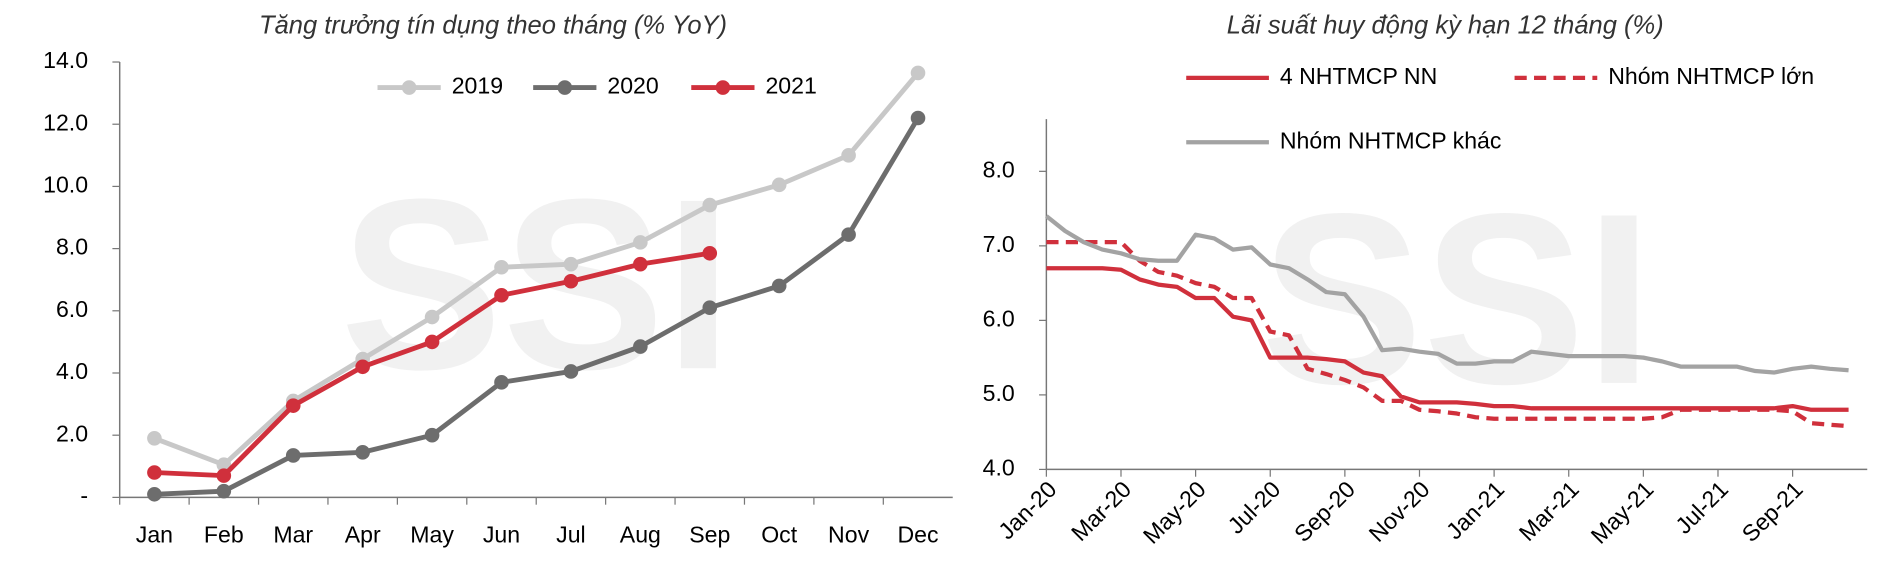  I want to click on x-tick-label: May-21, so click(1622, 512).